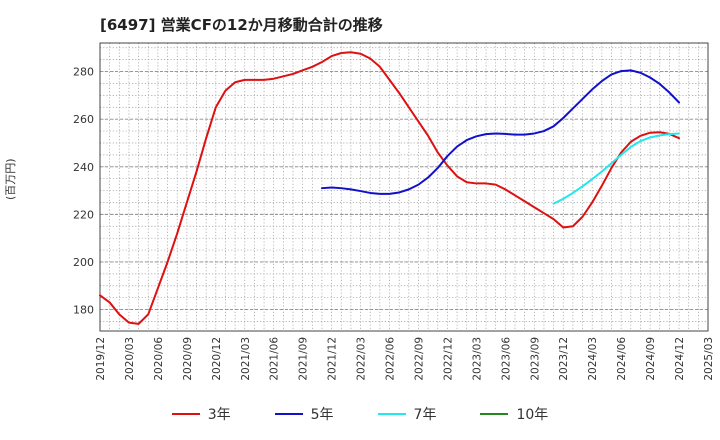 This screenshot has height=440, width=720. I want to click on legend-item-3y: 3年, so click(201, 414).